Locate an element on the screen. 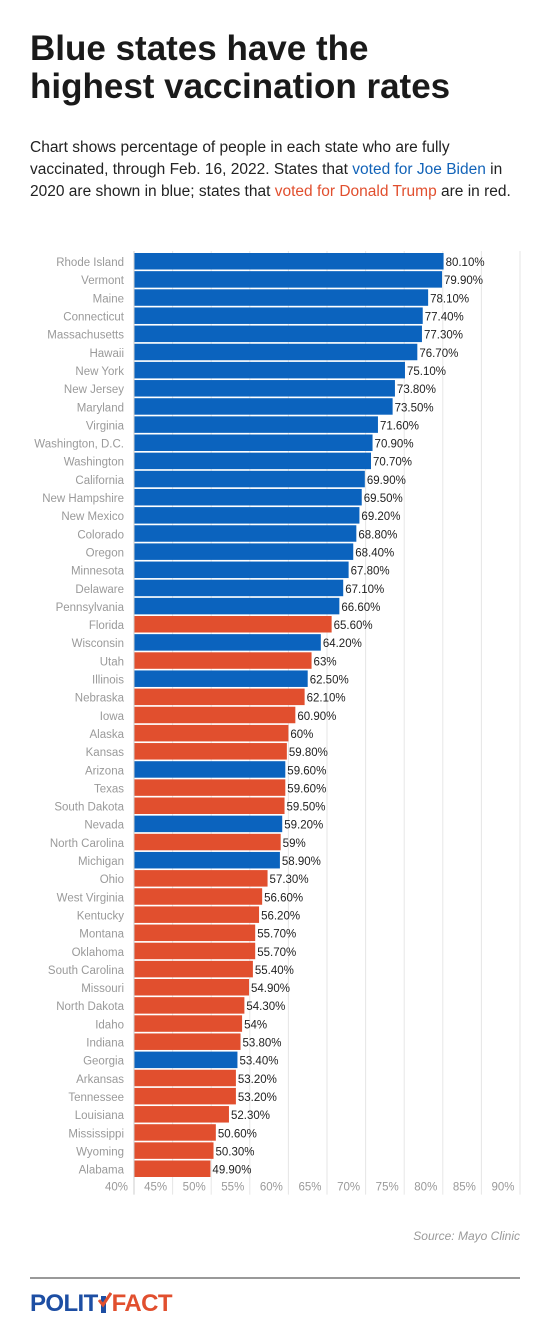 The image size is (550, 1332). x-tick-label: 40% is located at coordinates (116, 1188).